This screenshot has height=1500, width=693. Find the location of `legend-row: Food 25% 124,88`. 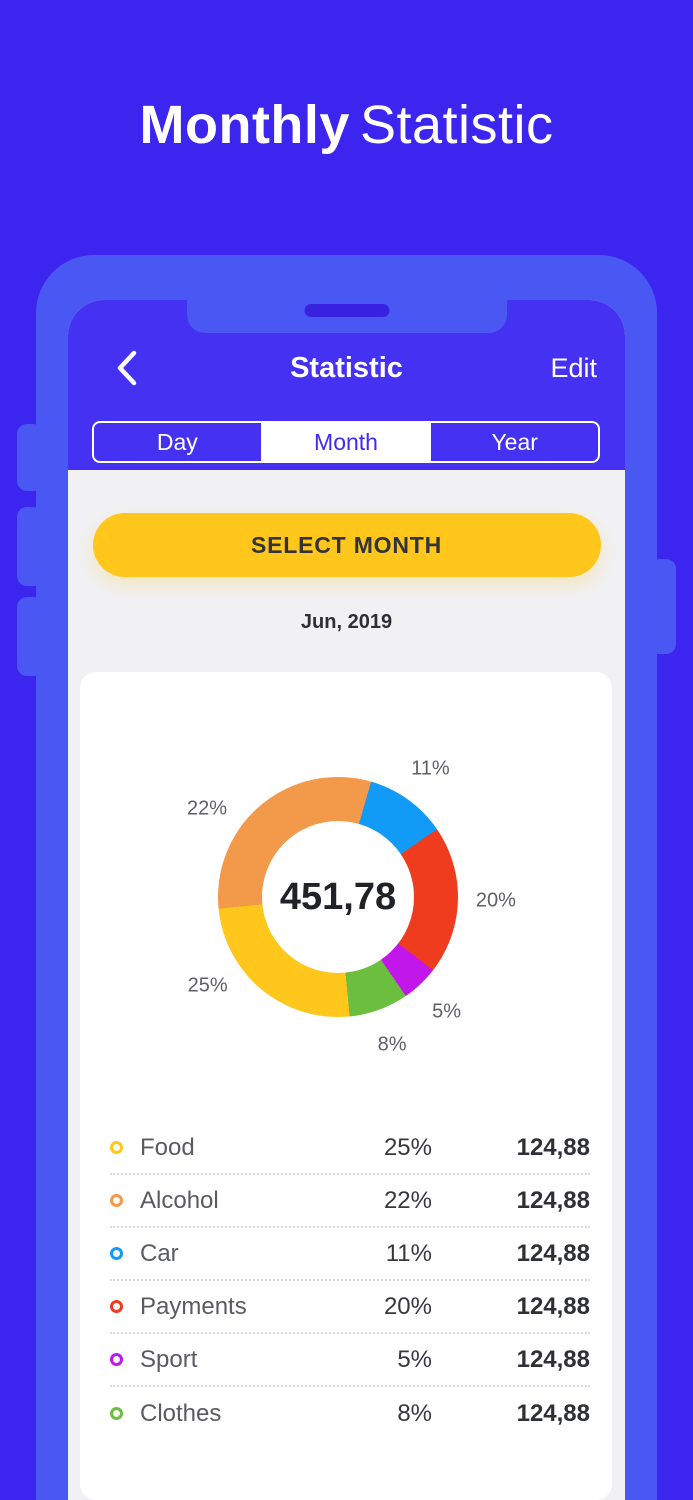

legend-row: Food 25% 124,88 is located at coordinates (350, 1148).